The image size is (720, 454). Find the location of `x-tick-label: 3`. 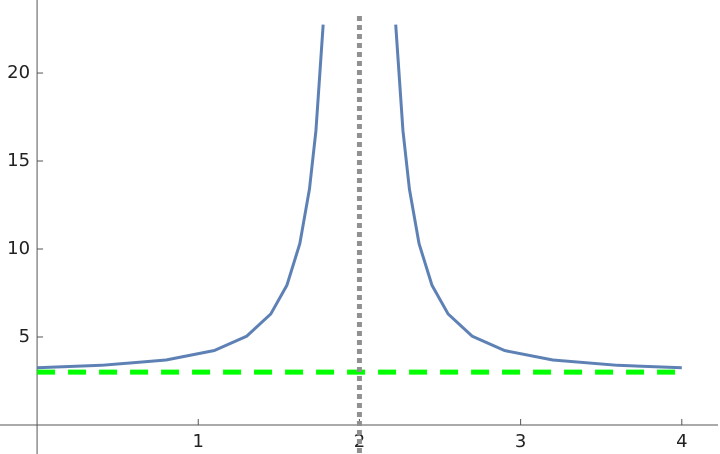

x-tick-label: 3 is located at coordinates (520, 441).